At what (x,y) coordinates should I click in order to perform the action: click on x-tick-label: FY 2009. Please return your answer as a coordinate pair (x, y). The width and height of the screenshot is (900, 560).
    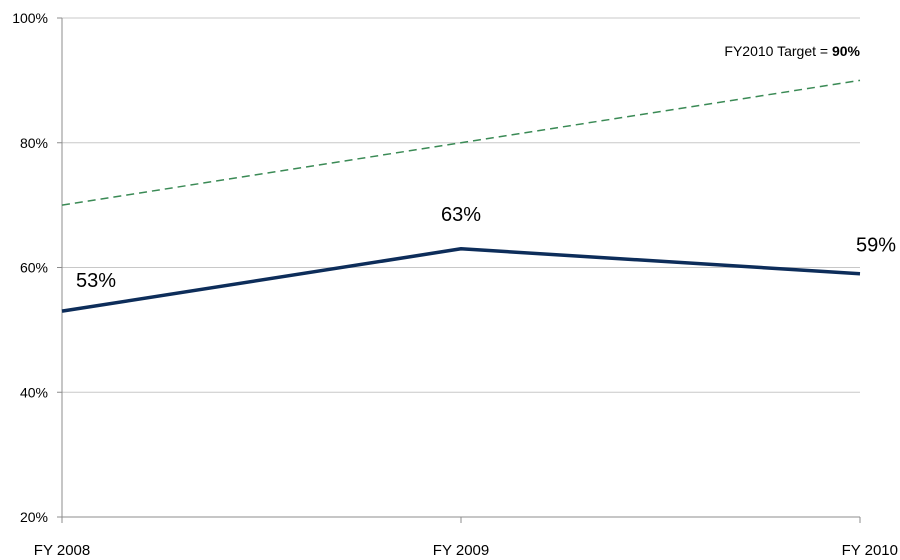
    Looking at the image, I should click on (461, 550).